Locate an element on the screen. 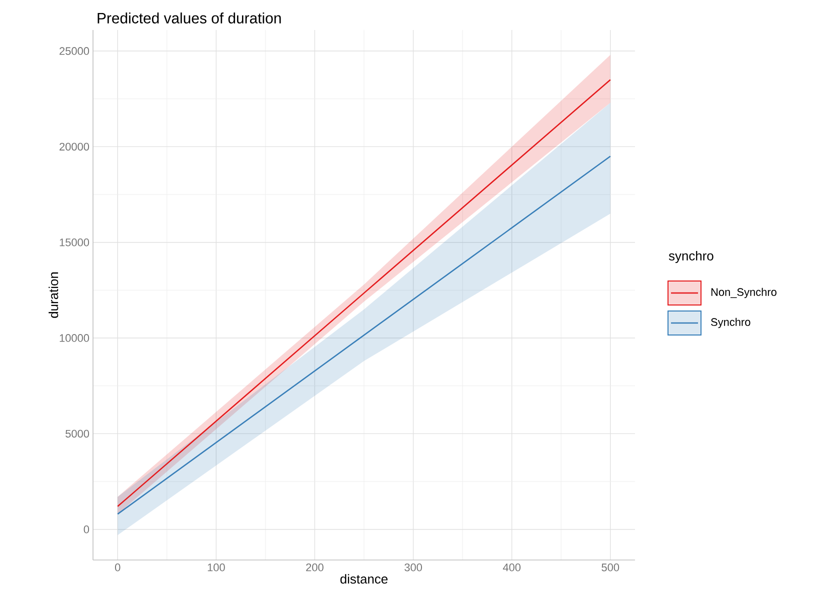 This screenshot has height=607, width=816. y-tick-label: 20000 is located at coordinates (75, 146).